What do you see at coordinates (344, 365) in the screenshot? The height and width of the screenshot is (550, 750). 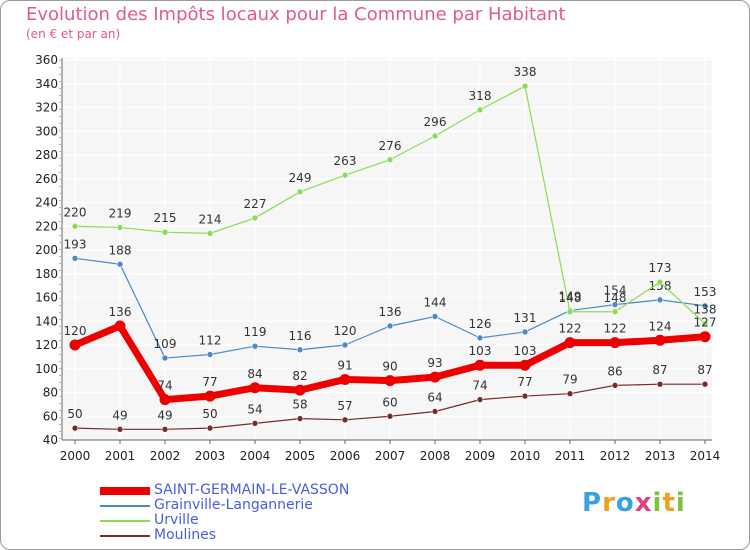 I see `data-label-saint-germain-le-vasson: 91` at bounding box center [344, 365].